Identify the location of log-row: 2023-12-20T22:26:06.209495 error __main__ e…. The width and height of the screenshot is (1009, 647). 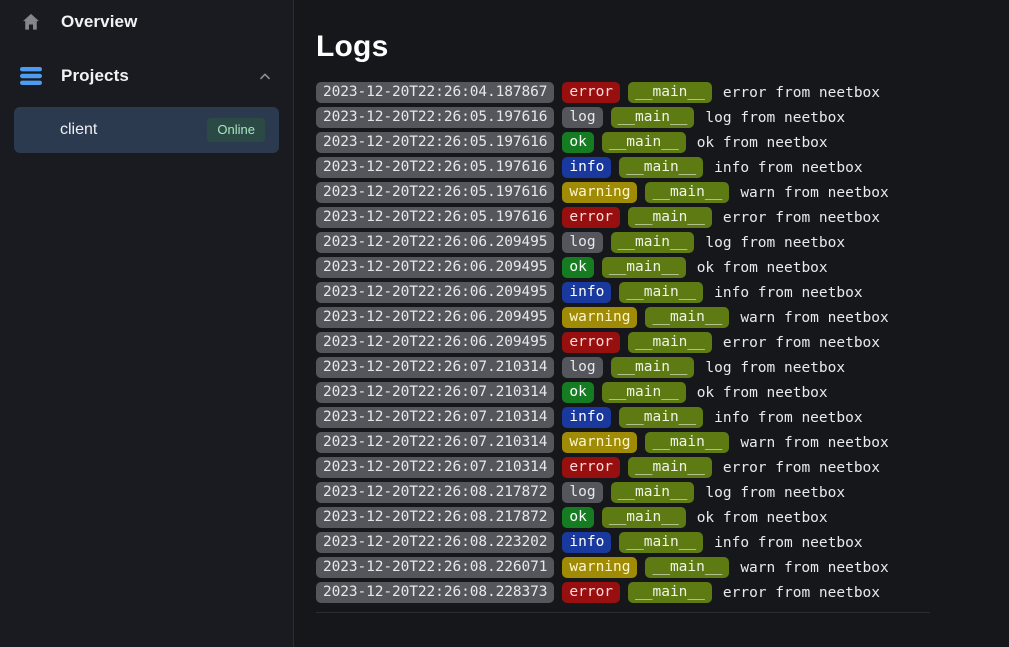
(662, 342).